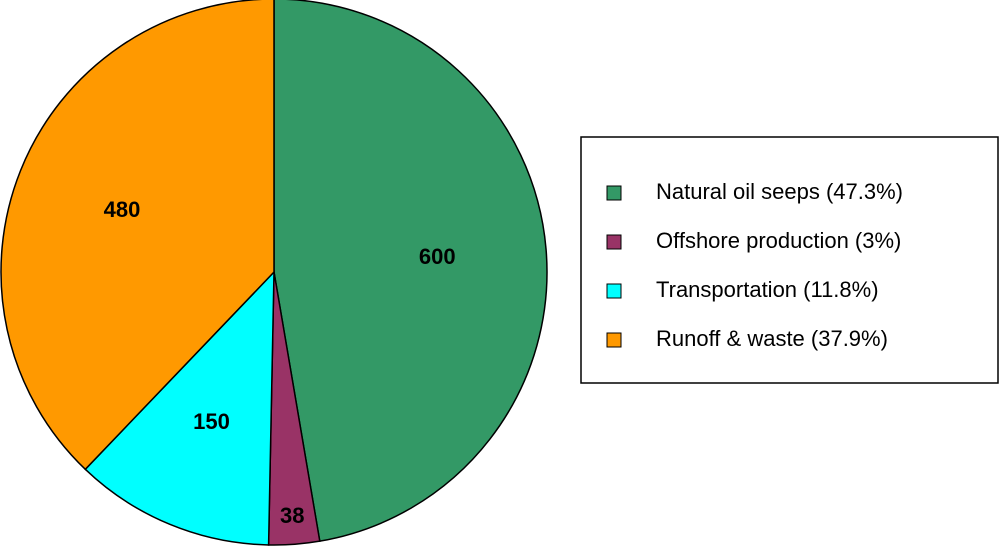 The width and height of the screenshot is (1000, 546). Describe the element at coordinates (179, 408) in the screenshot. I see `pie-slice` at that location.